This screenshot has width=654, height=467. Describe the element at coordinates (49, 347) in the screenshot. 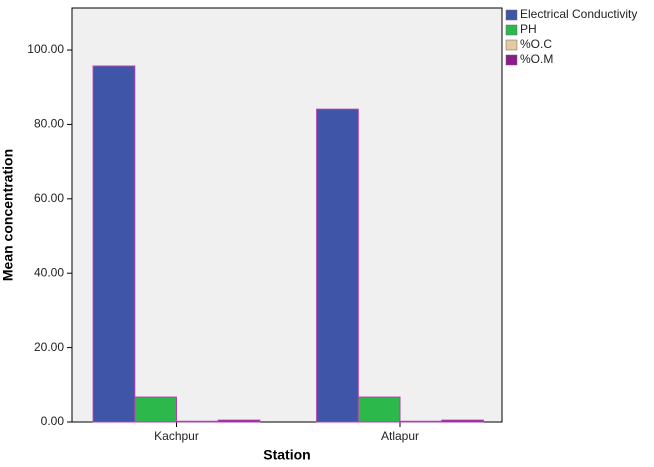

I see `y-tick-label: 20.00` at that location.